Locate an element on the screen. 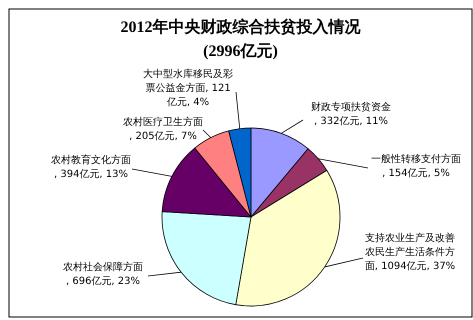  data-label: , 696亿元, 23% is located at coordinates (103, 281).